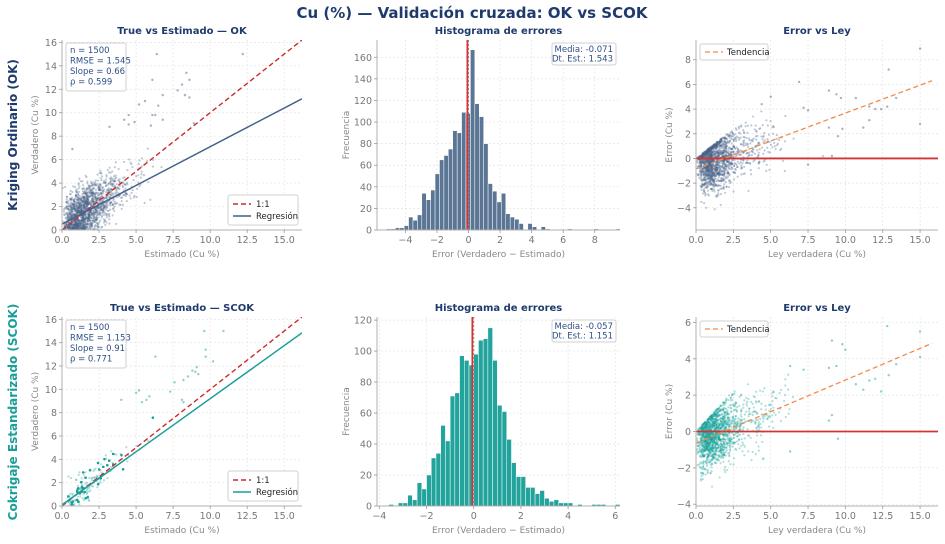 Image resolution: width=945 pixels, height=544 pixels. What do you see at coordinates (51, 90) in the screenshot?
I see `y-tick-label: 12` at bounding box center [51, 90].